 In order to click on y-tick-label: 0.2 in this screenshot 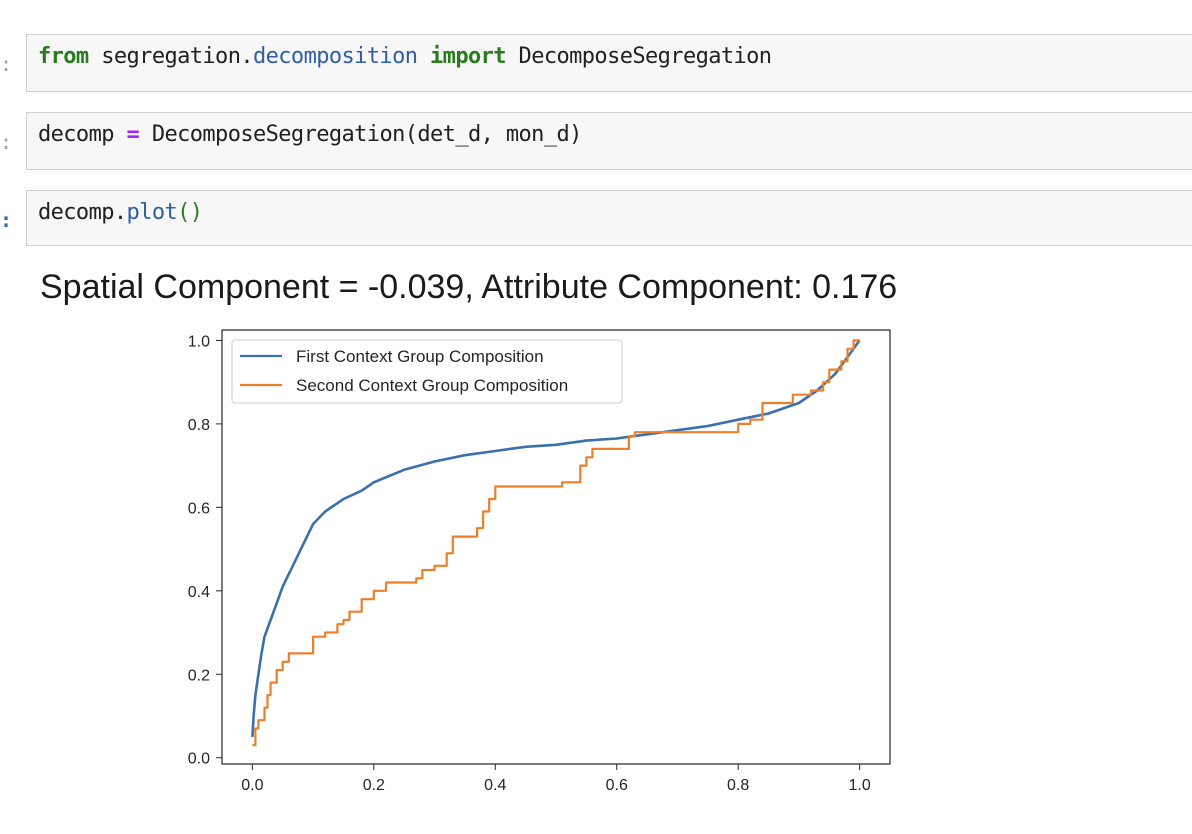, I will do `click(199, 675)`.